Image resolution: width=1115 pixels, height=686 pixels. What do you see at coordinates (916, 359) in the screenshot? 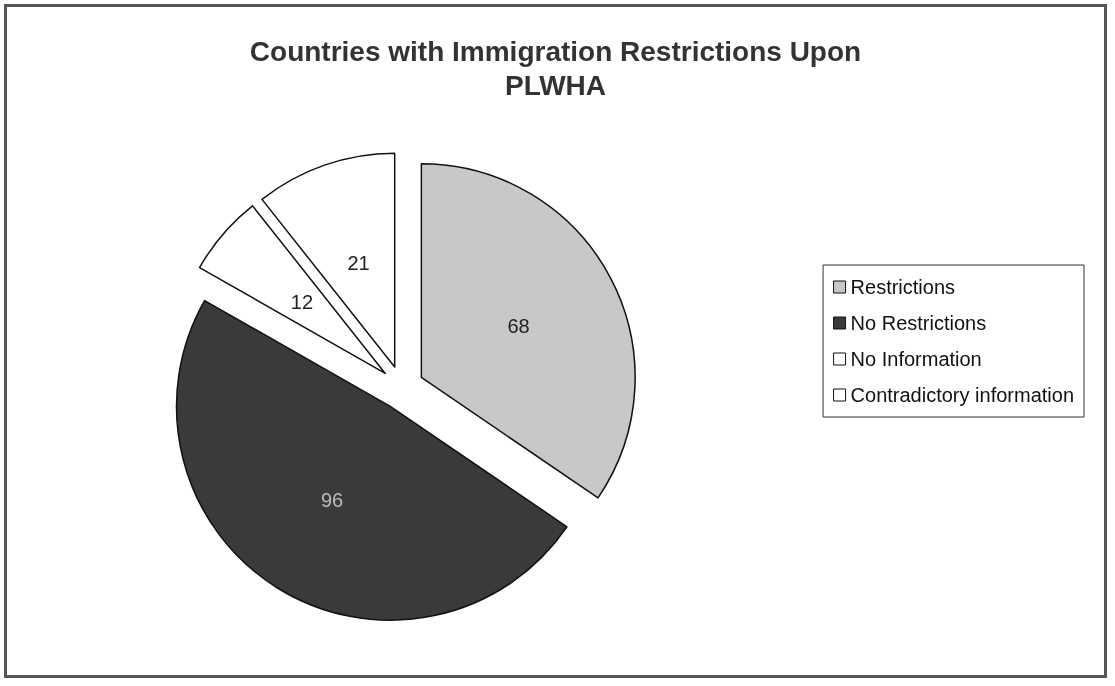
I see `legend-label: No Information` at bounding box center [916, 359].